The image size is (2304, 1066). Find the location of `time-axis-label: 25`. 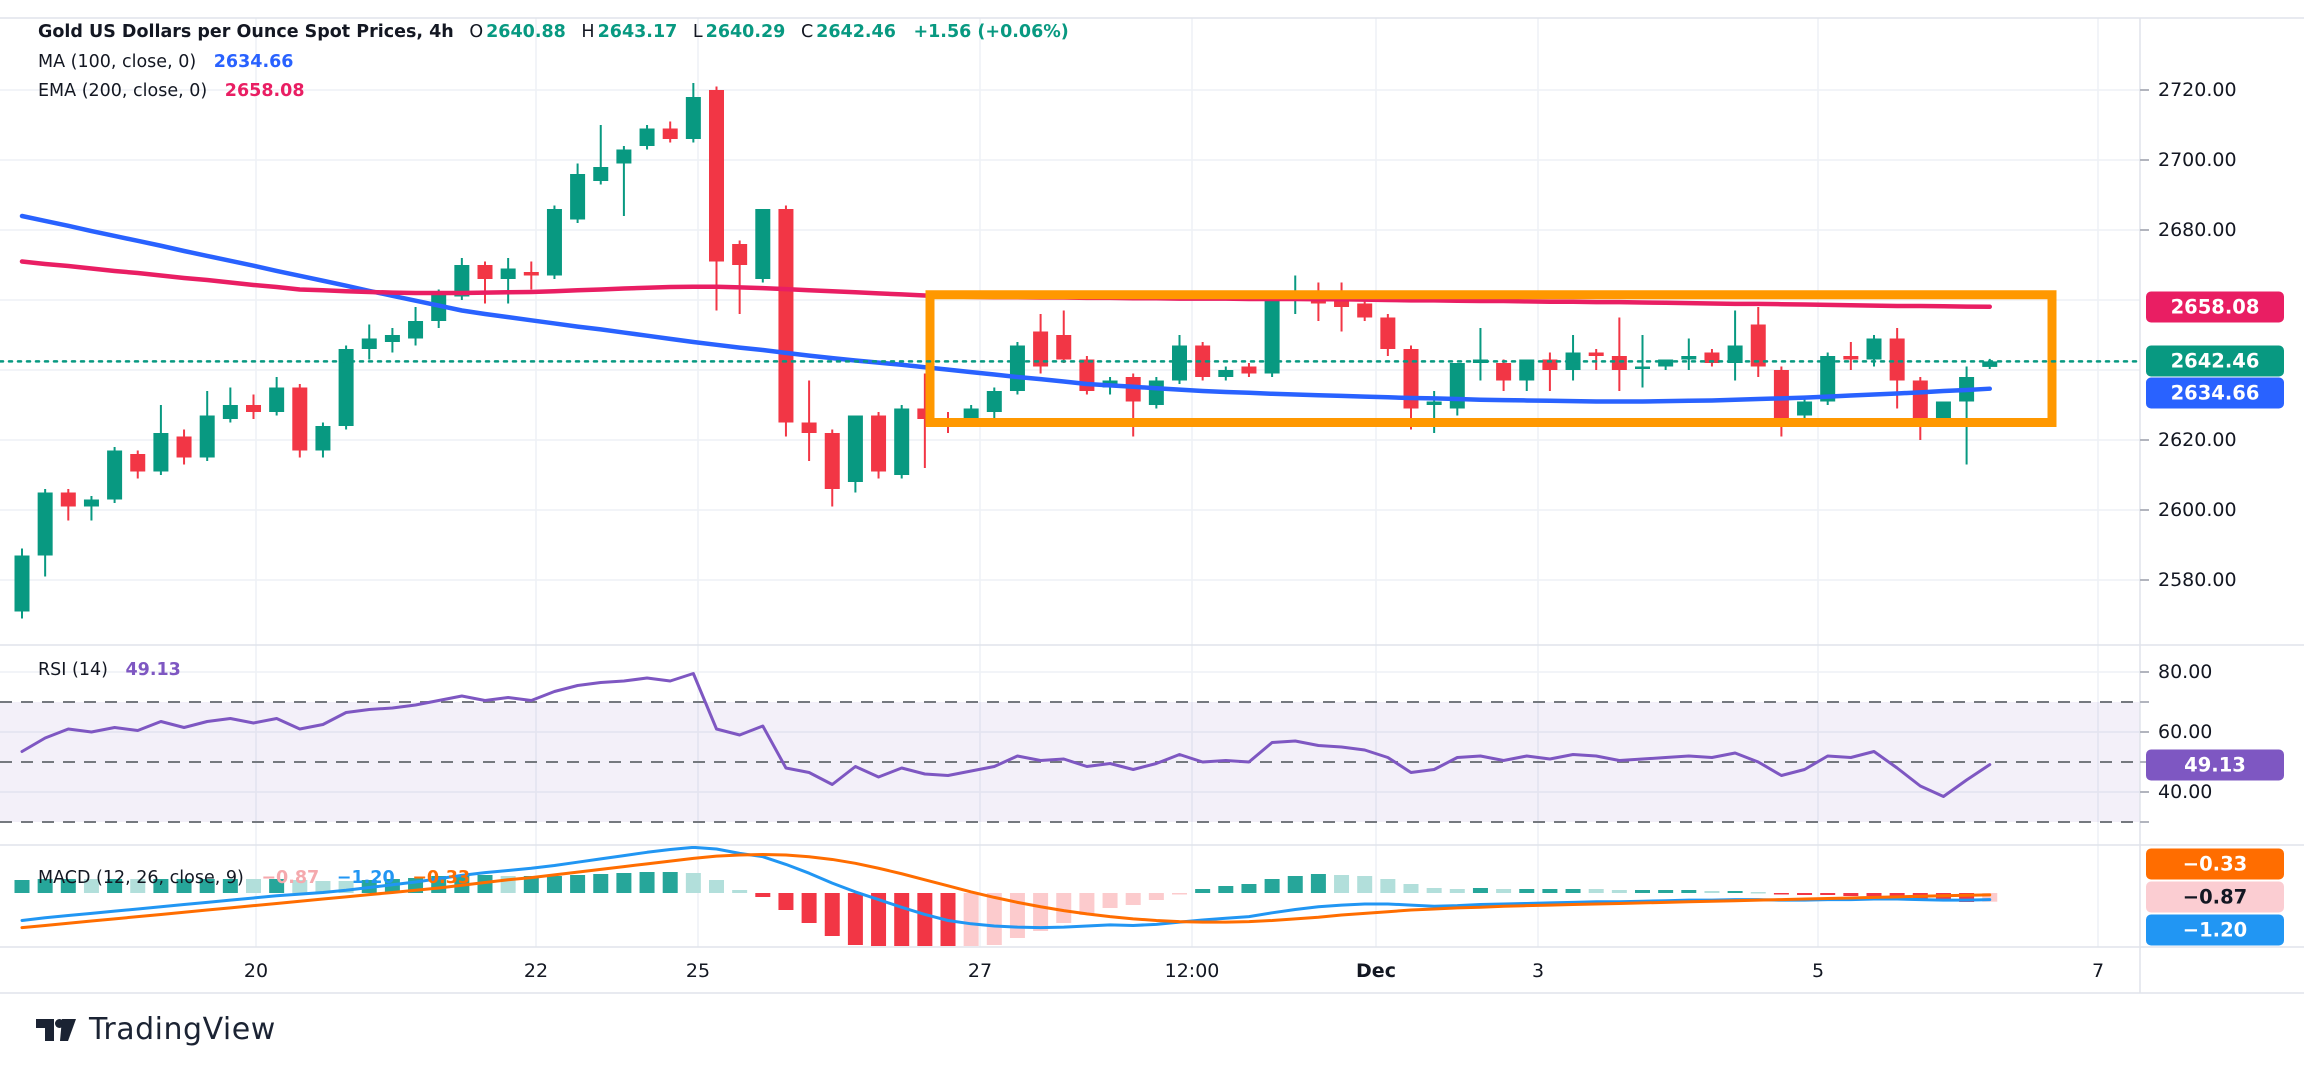

time-axis-label: 25 is located at coordinates (698, 971).